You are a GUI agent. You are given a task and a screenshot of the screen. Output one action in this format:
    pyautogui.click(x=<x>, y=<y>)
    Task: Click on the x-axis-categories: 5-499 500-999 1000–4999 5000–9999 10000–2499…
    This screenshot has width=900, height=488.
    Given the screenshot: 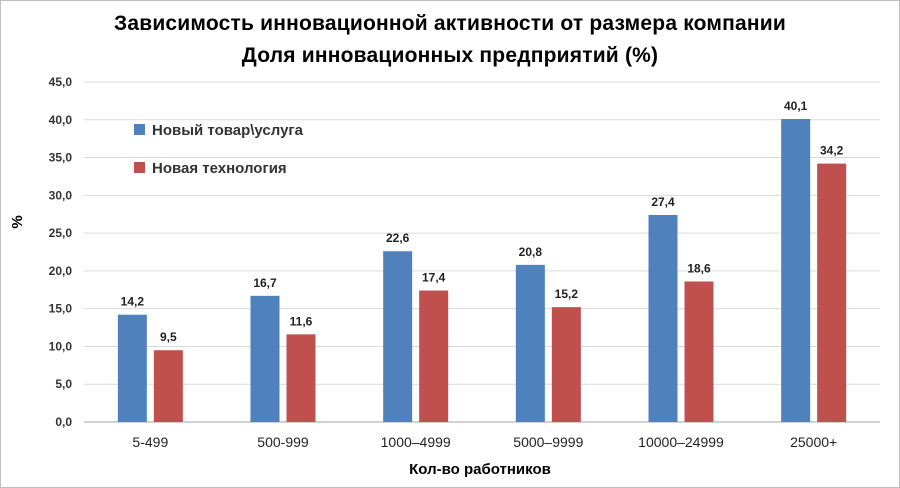 What is the action you would take?
    pyautogui.click(x=484, y=442)
    